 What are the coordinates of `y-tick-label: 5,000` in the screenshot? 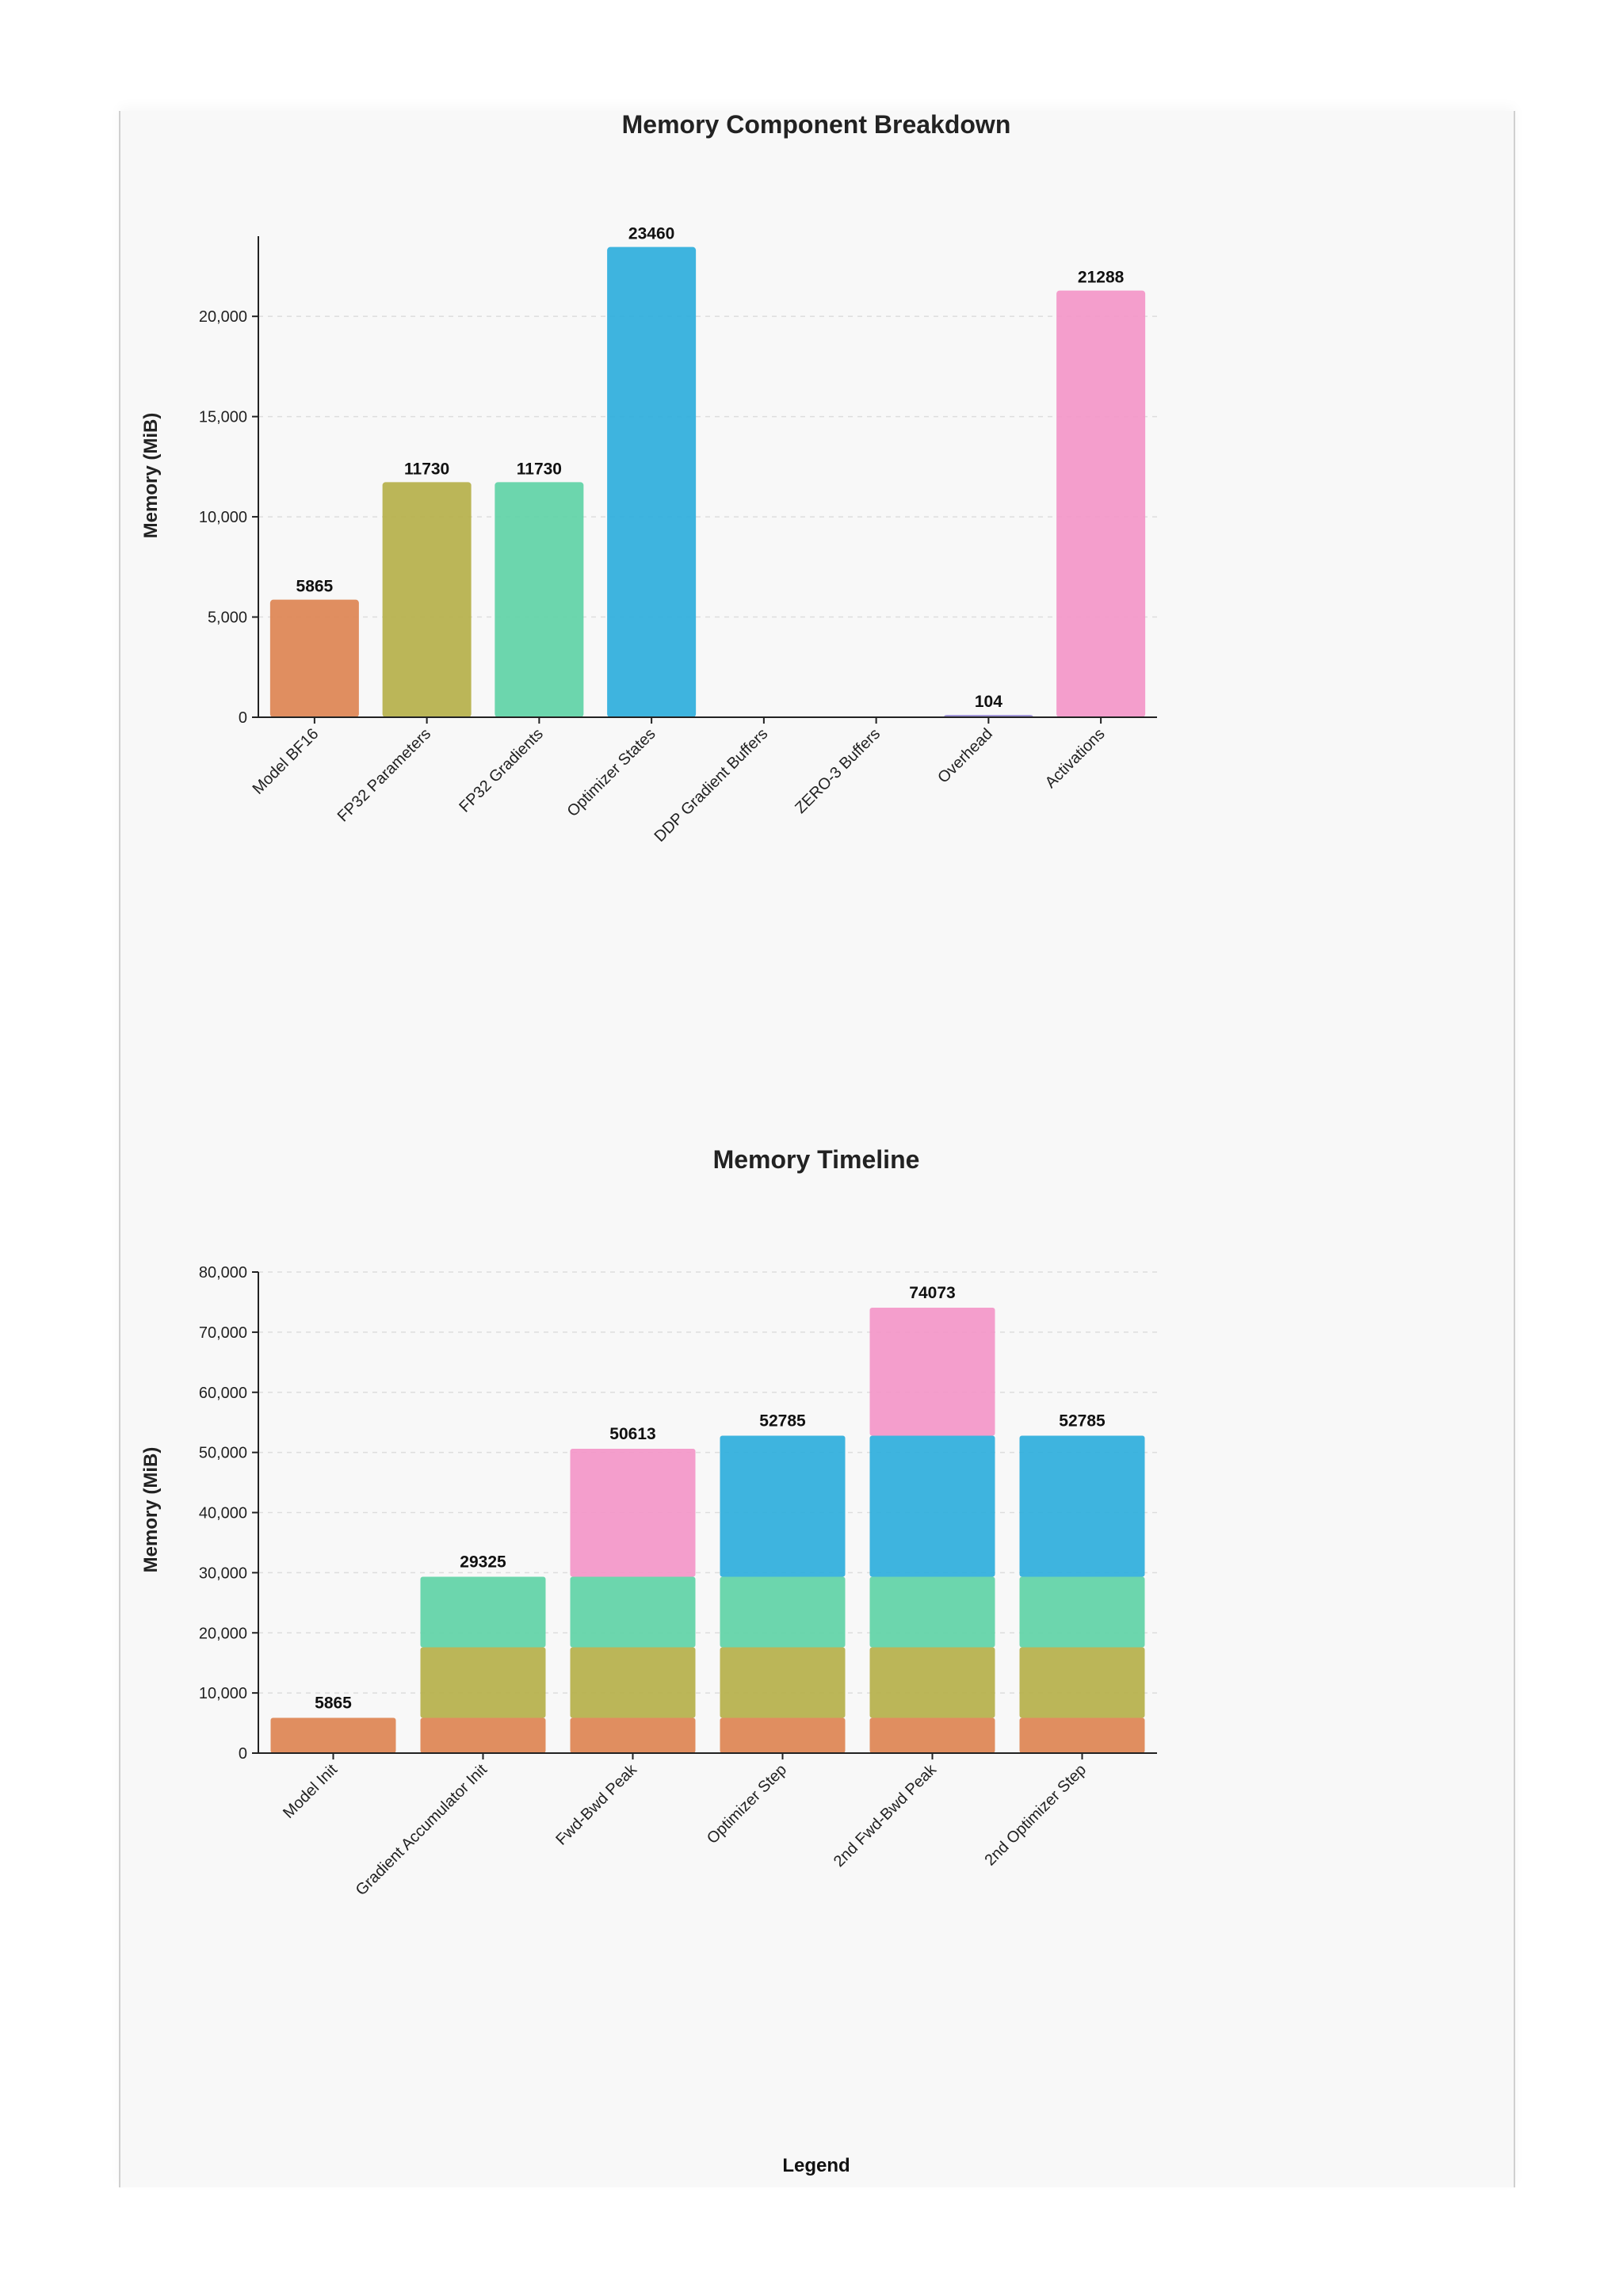 It's located at (227, 618).